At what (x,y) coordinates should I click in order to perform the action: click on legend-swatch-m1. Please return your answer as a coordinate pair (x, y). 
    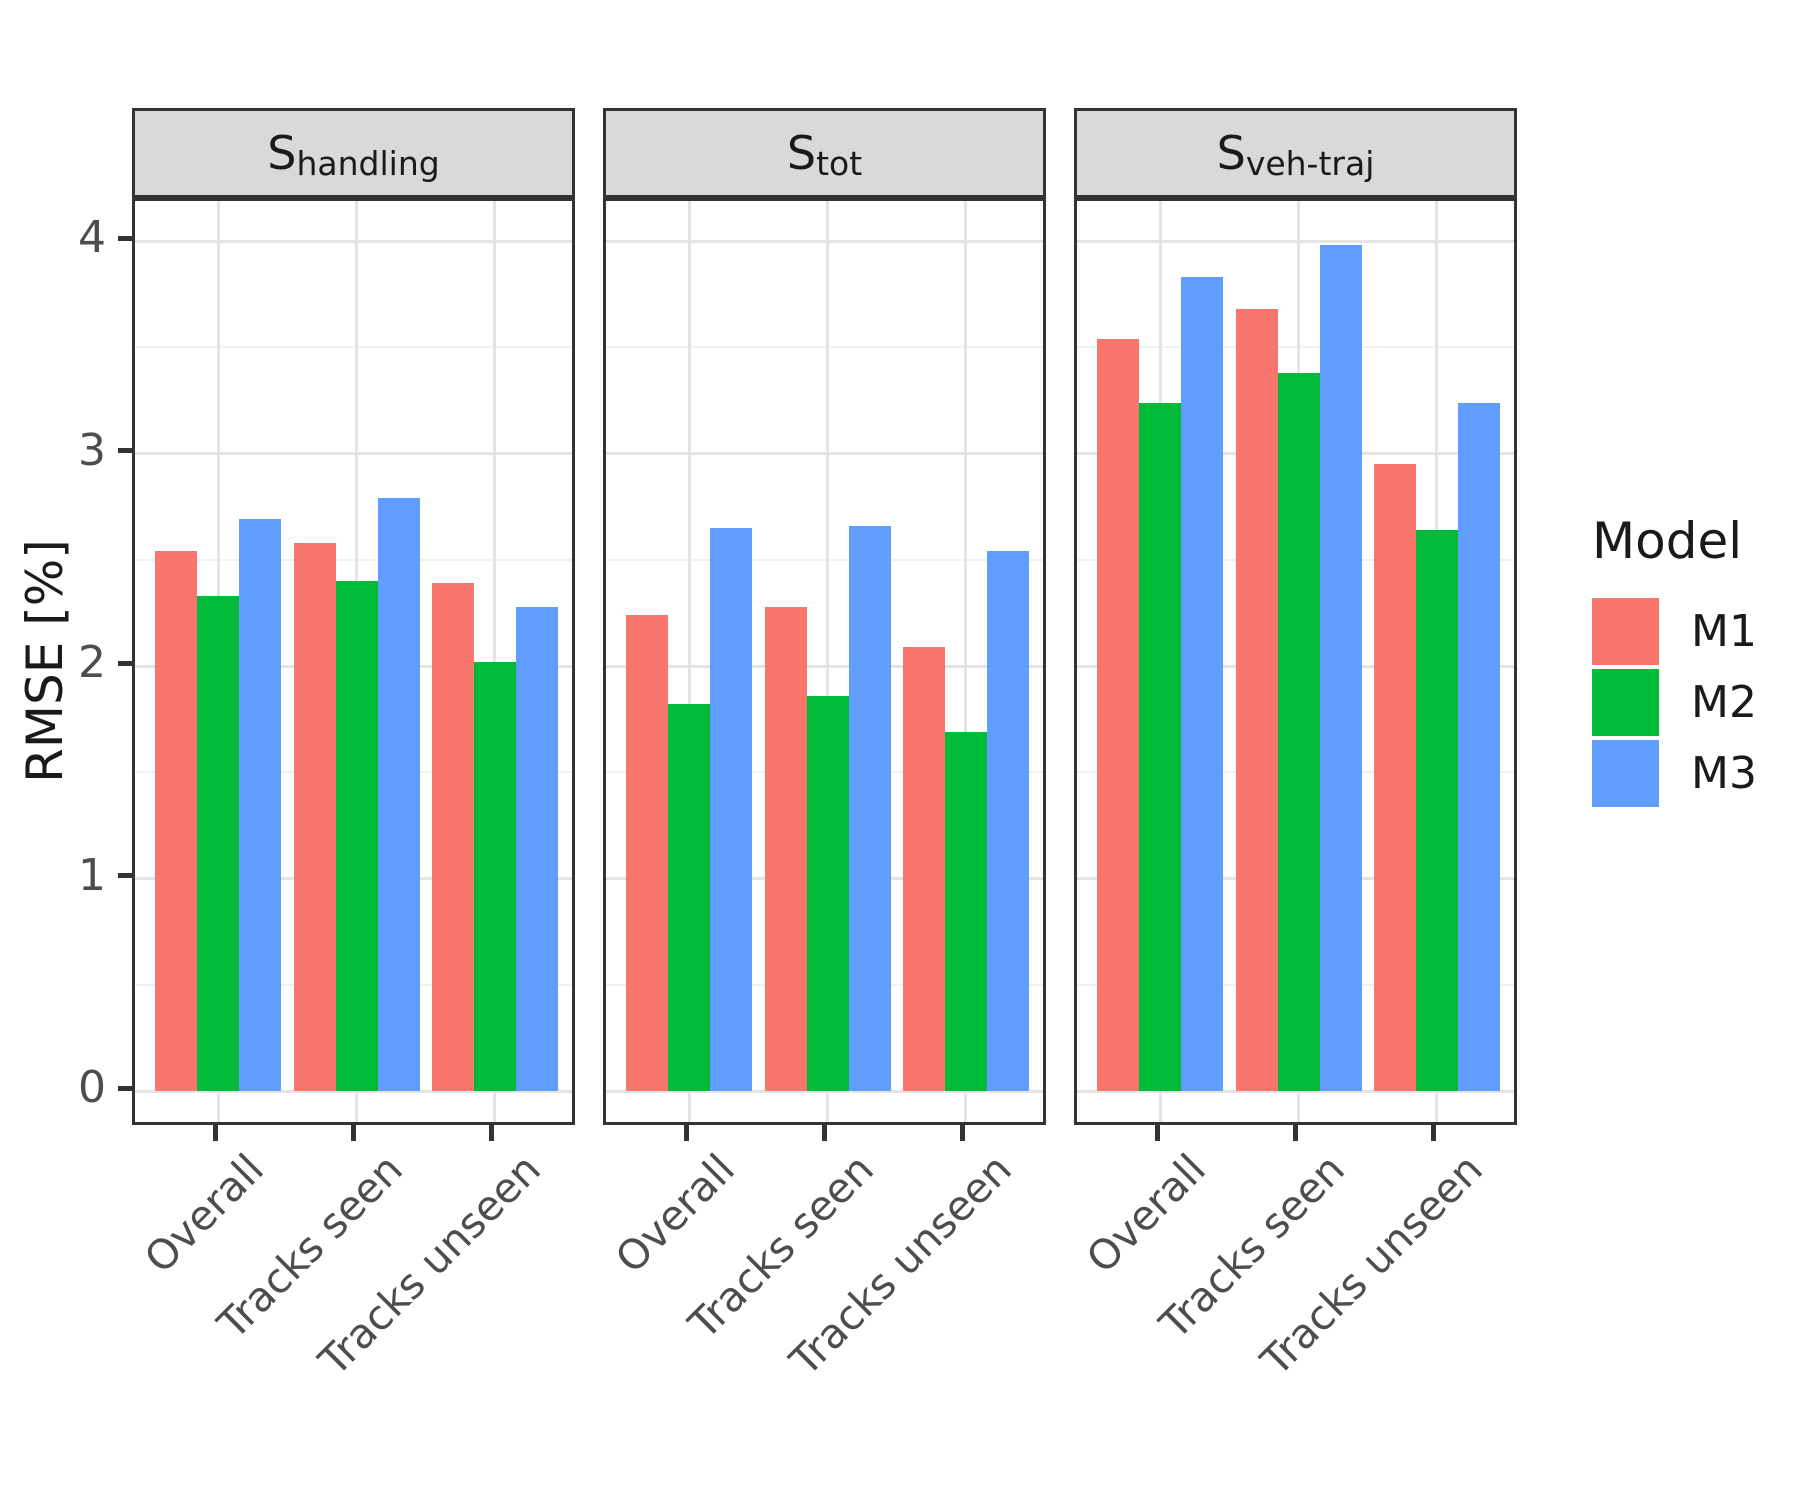
    Looking at the image, I should click on (1625, 631).